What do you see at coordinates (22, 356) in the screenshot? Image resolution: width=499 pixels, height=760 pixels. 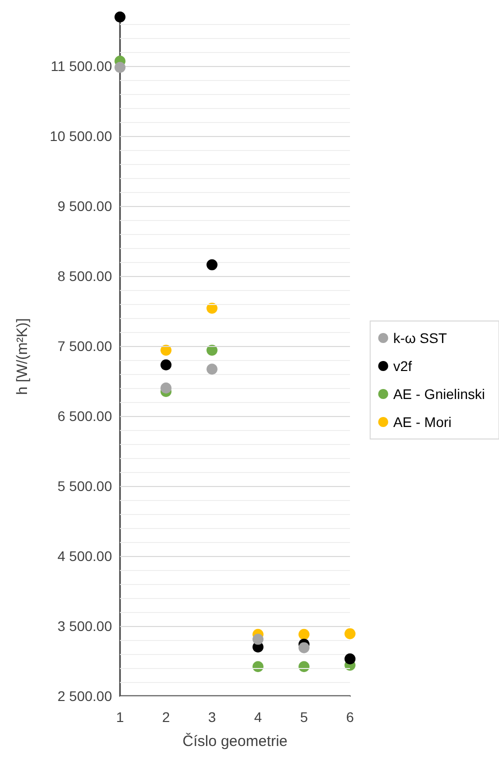 I see `y-axis-title: h [W/(m²K)]` at bounding box center [22, 356].